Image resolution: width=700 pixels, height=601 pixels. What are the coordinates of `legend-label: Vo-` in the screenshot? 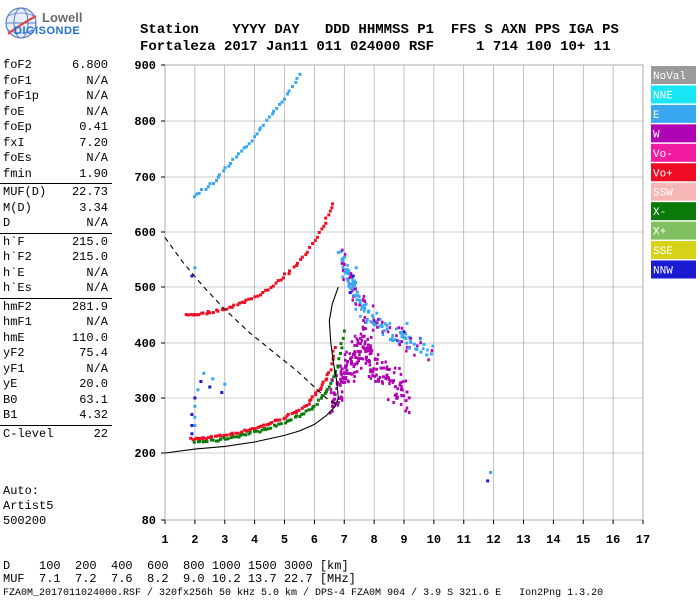 It's located at (663, 155).